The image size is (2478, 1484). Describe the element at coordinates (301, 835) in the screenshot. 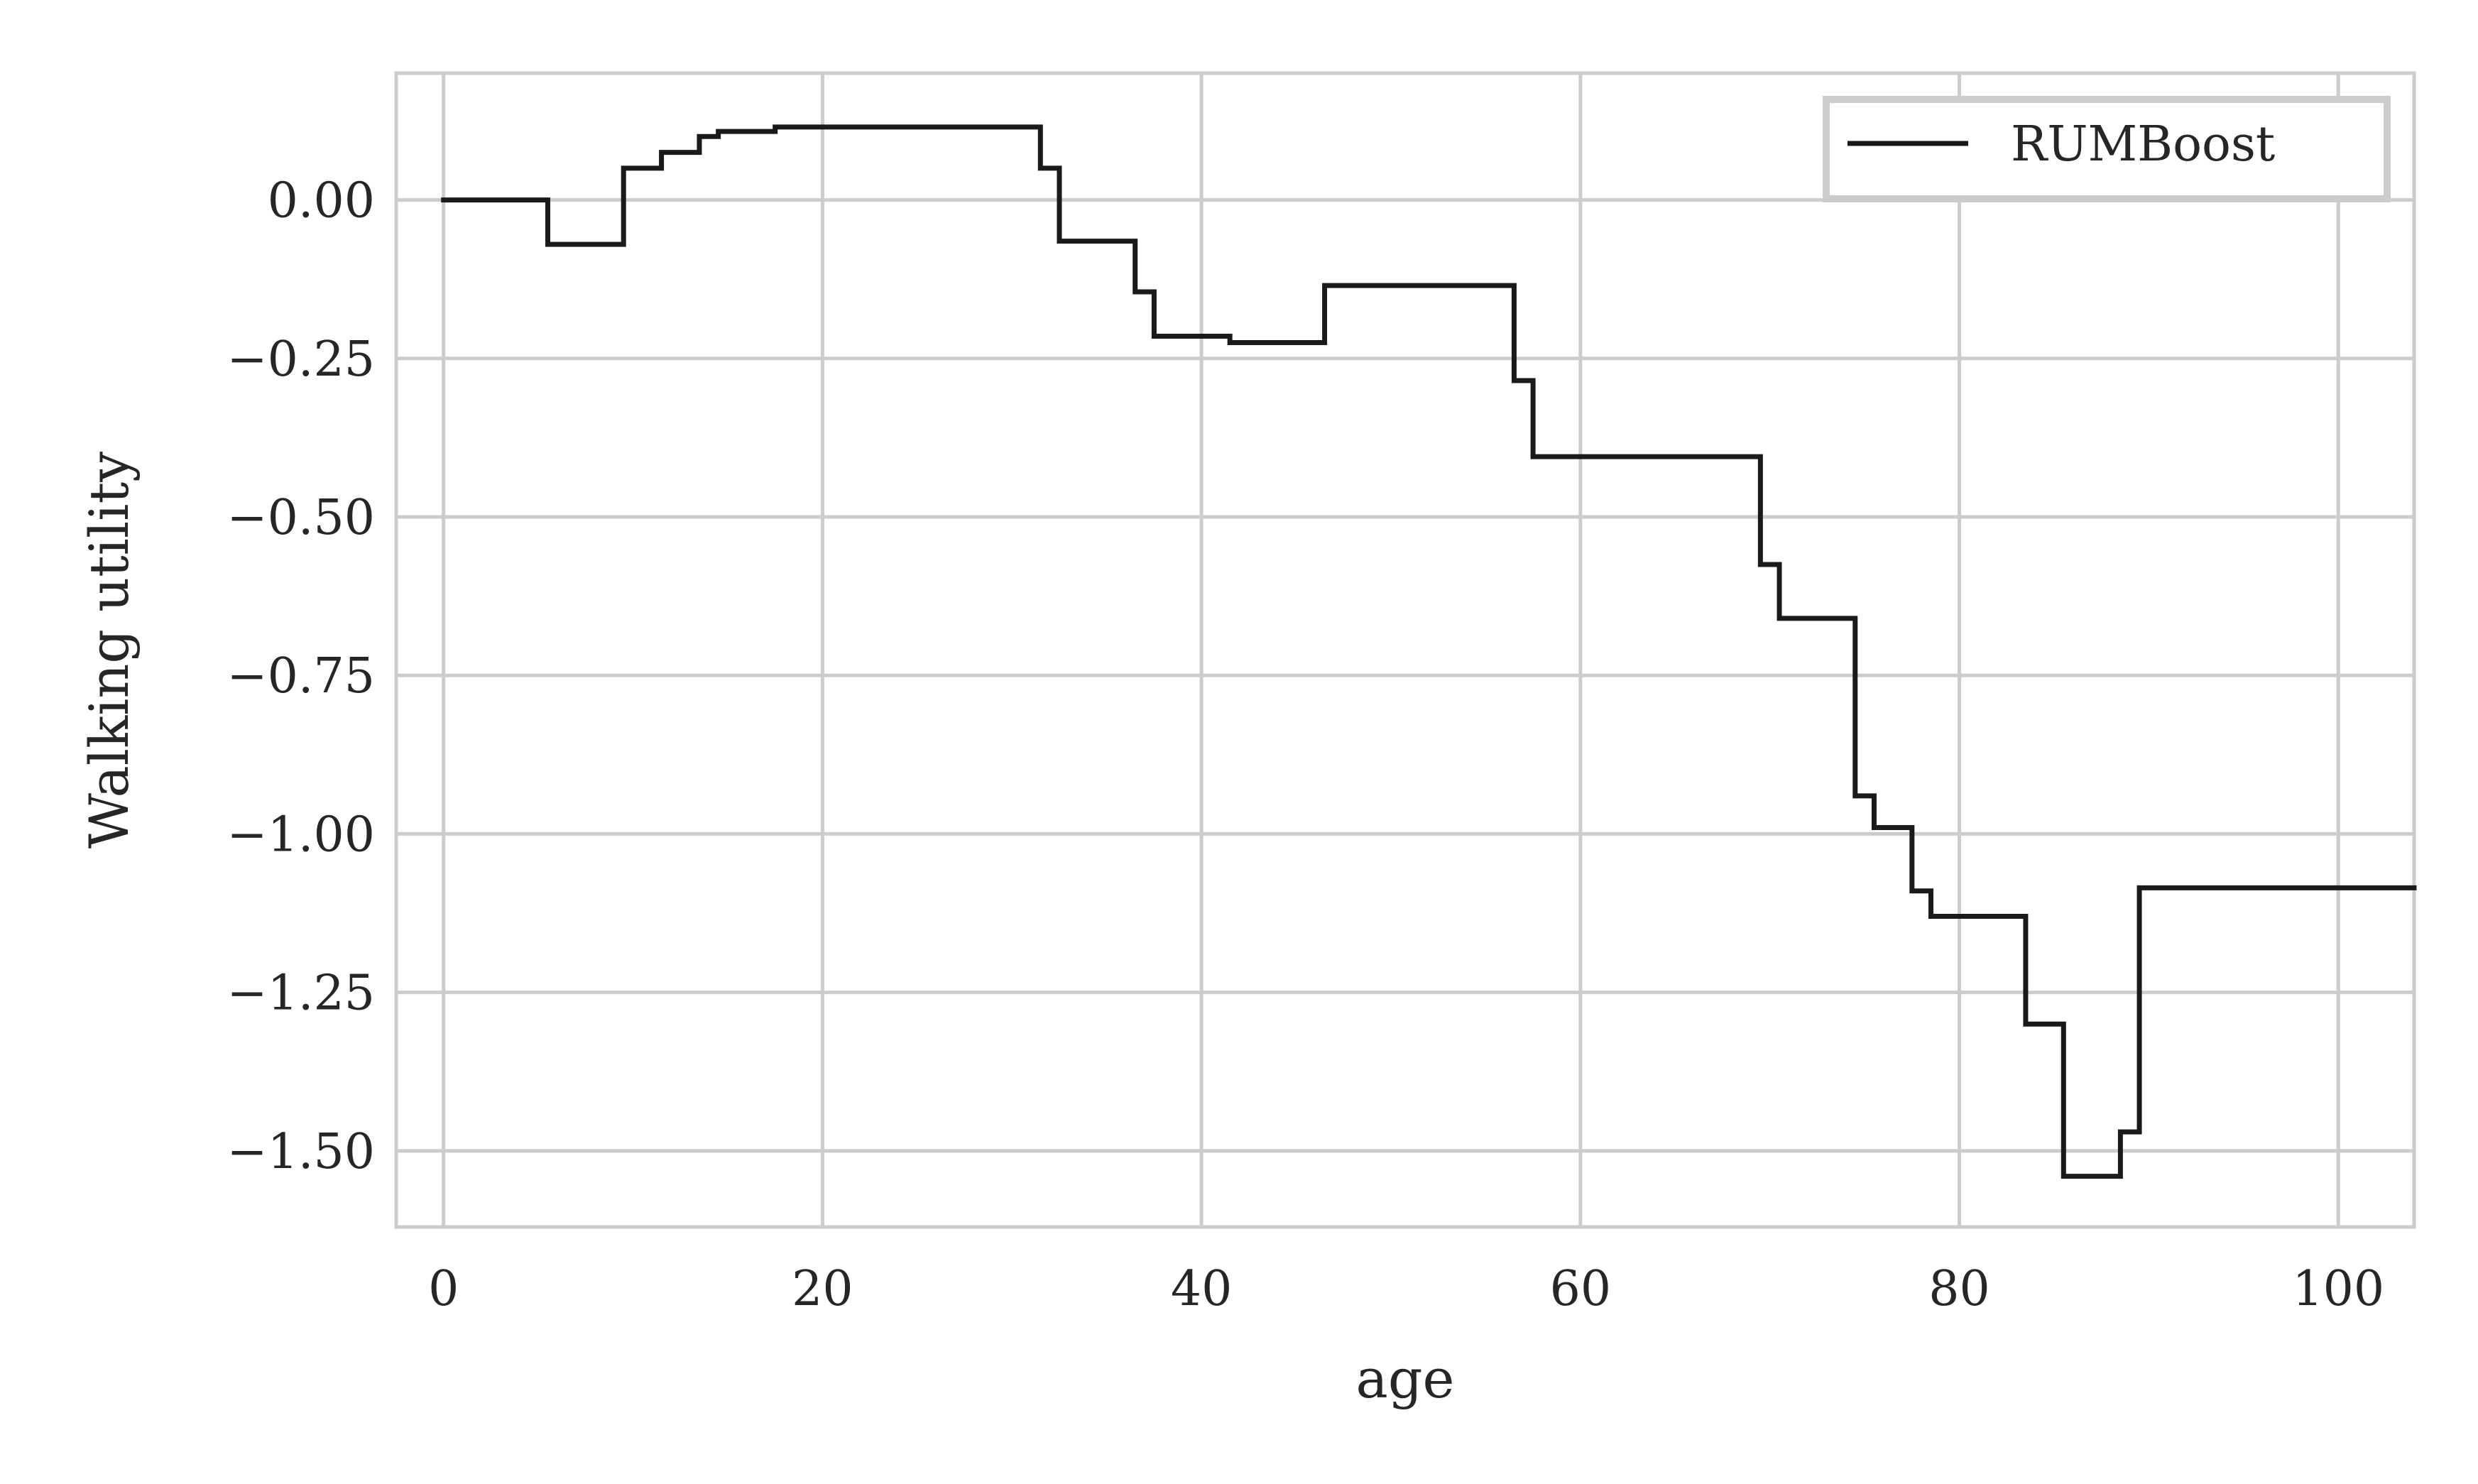

I see `y-tick-label: −1.00` at that location.